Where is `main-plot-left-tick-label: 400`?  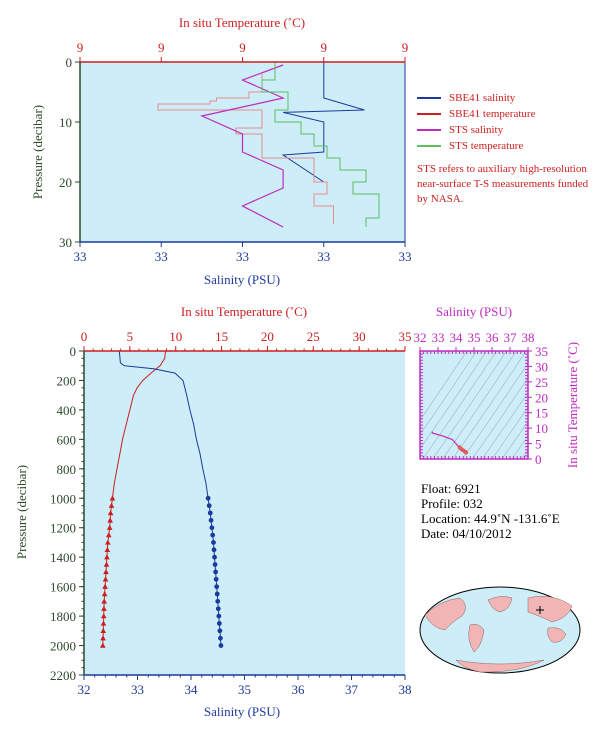
main-plot-left-tick-label: 400 is located at coordinates (67, 410).